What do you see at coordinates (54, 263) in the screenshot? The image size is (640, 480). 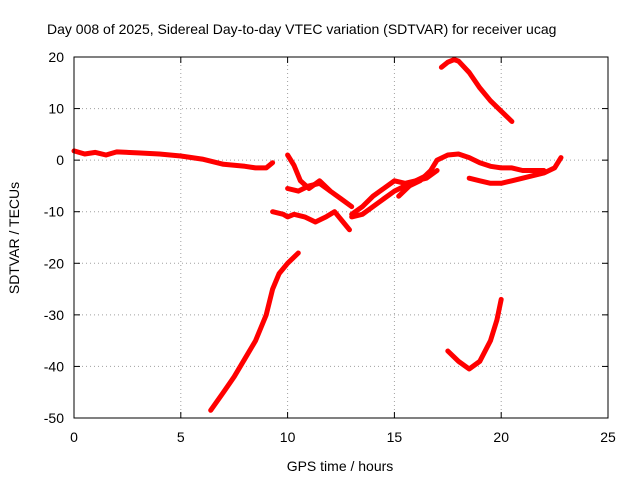 I see `y-tick-label: -20` at bounding box center [54, 263].